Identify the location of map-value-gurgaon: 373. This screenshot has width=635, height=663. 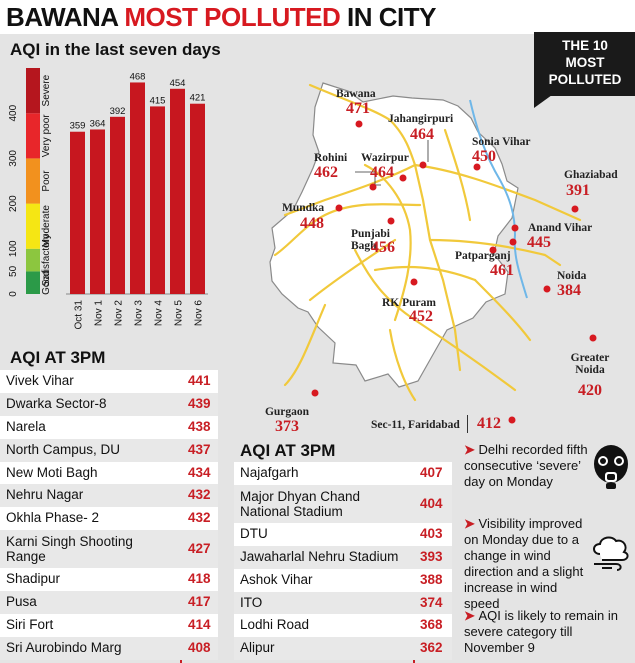
(287, 426).